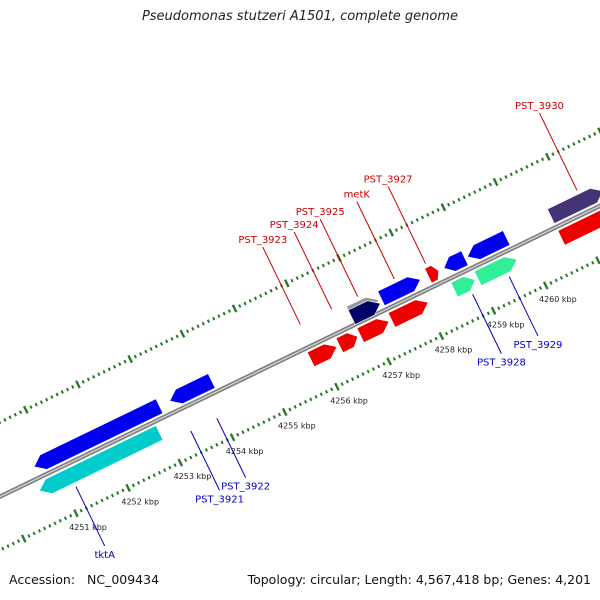  What do you see at coordinates (529, 579) in the screenshot?
I see `genes-label: Genes:` at bounding box center [529, 579].